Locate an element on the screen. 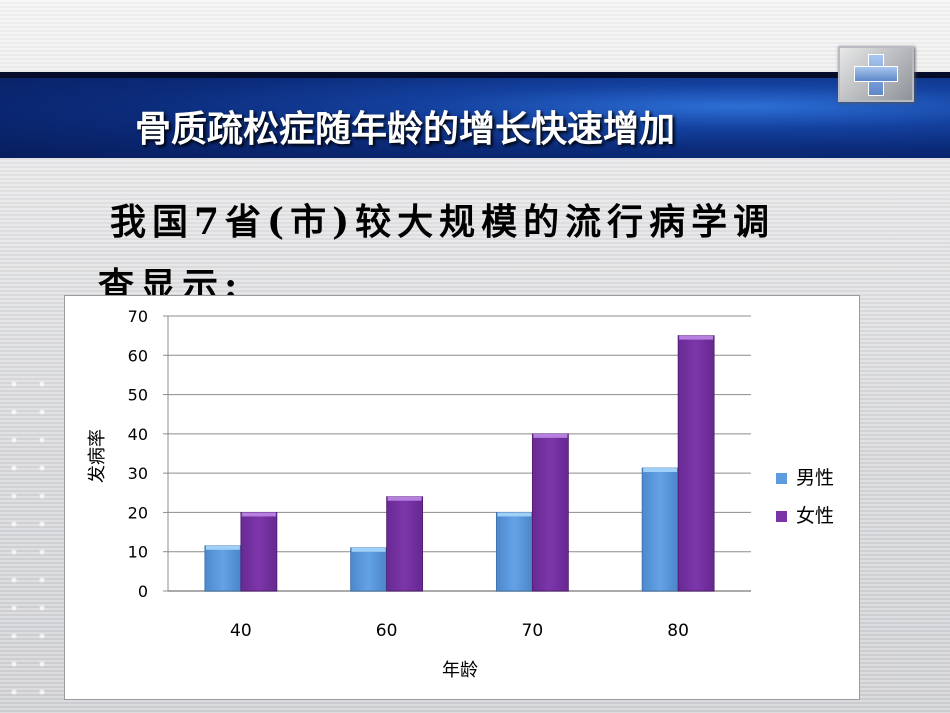 This screenshot has width=950, height=713. slide-title: 骨质疏松症随年龄的增长快速增加 is located at coordinates (405, 129).